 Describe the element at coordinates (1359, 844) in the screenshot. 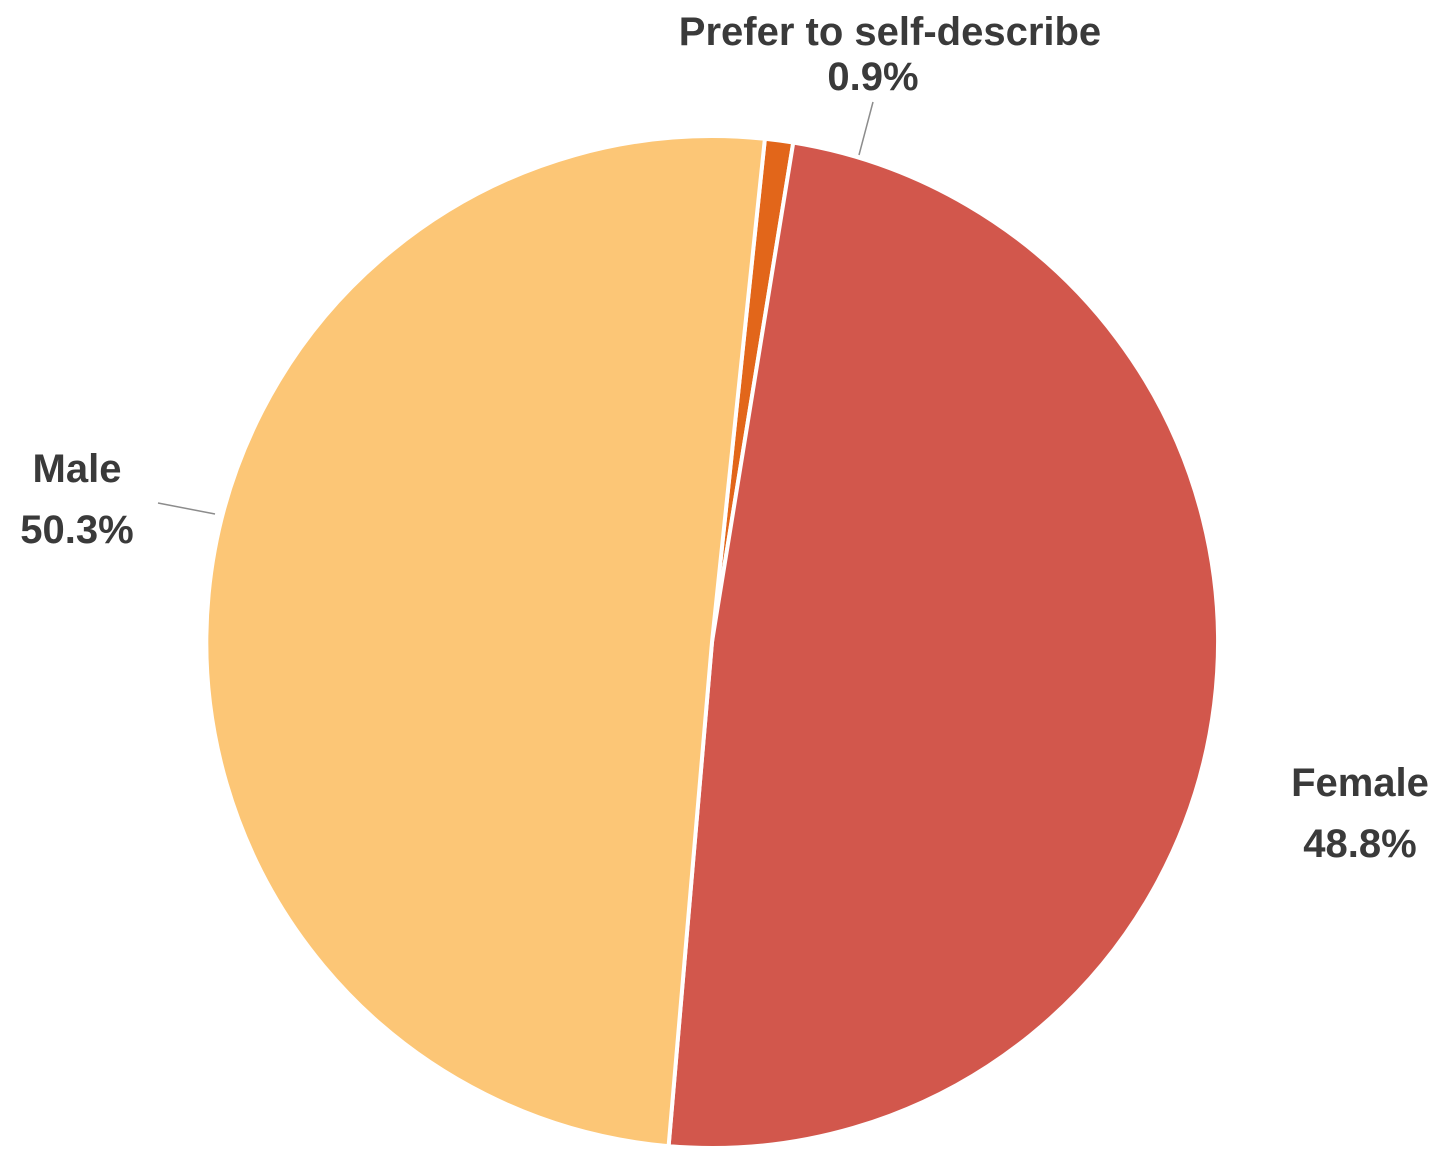

I see `slice-value-label-female: 48.8%` at that location.